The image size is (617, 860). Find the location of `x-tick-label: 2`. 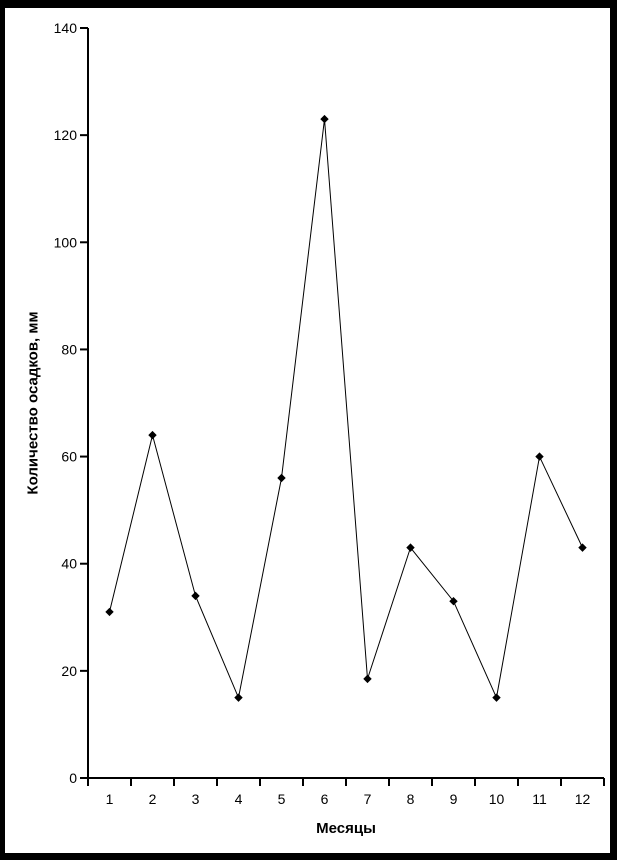

x-tick-label: 2 is located at coordinates (153, 799).